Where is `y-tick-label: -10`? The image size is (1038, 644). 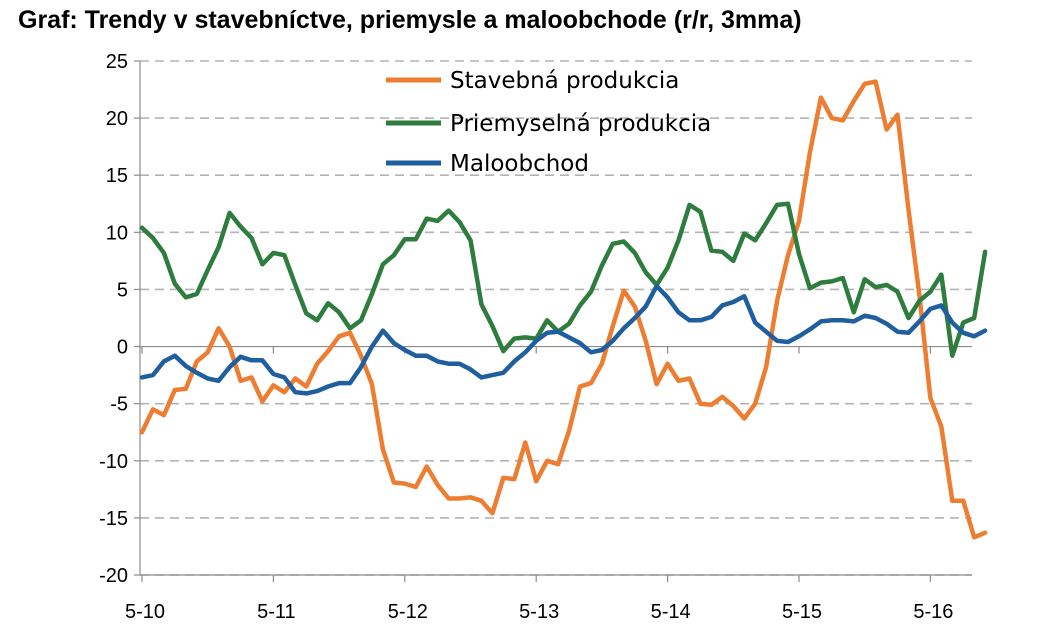
y-tick-label: -10 is located at coordinates (113, 462).